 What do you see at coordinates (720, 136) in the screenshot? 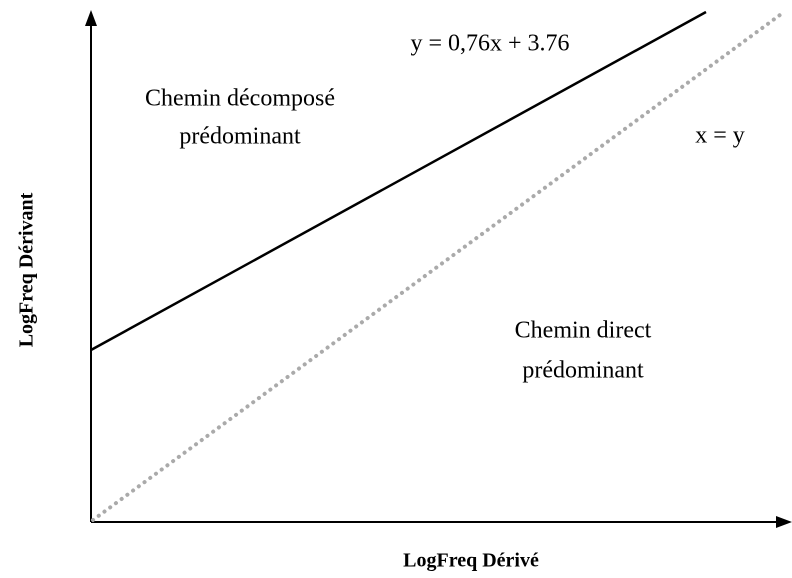
I see `identity-label: x = y` at bounding box center [720, 136].